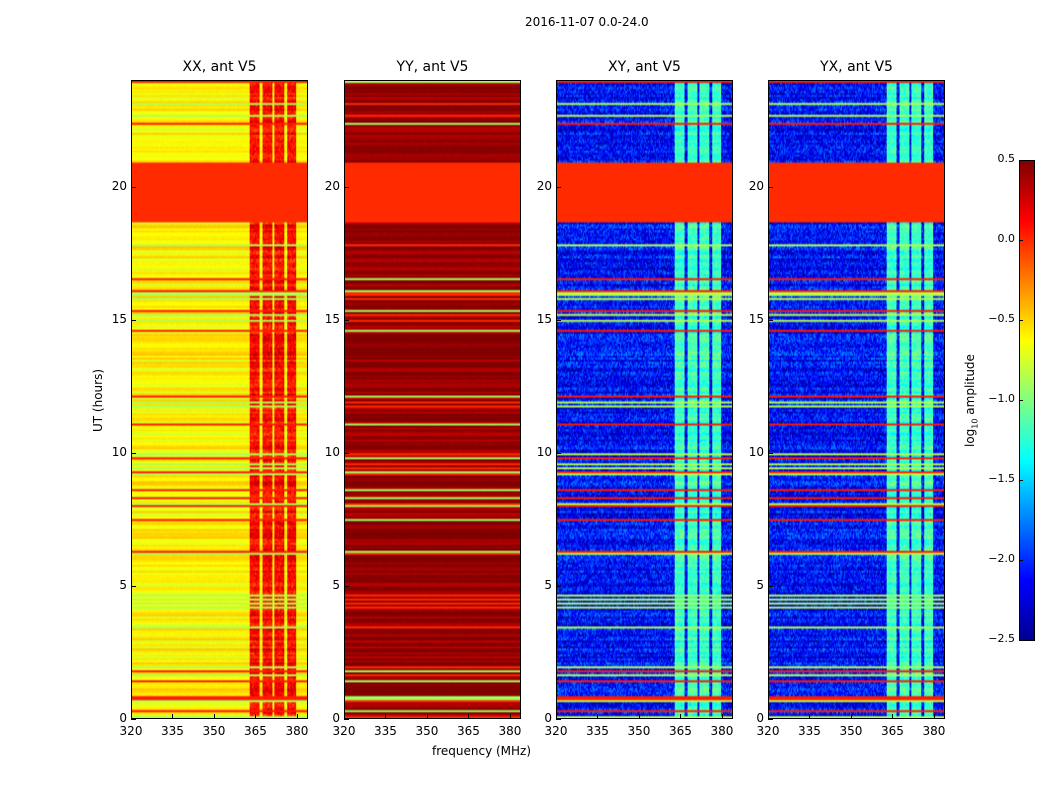 The height and width of the screenshot is (800, 1050). What do you see at coordinates (1006, 158) in the screenshot?
I see `colorbar-tick-label: 0.5` at bounding box center [1006, 158].